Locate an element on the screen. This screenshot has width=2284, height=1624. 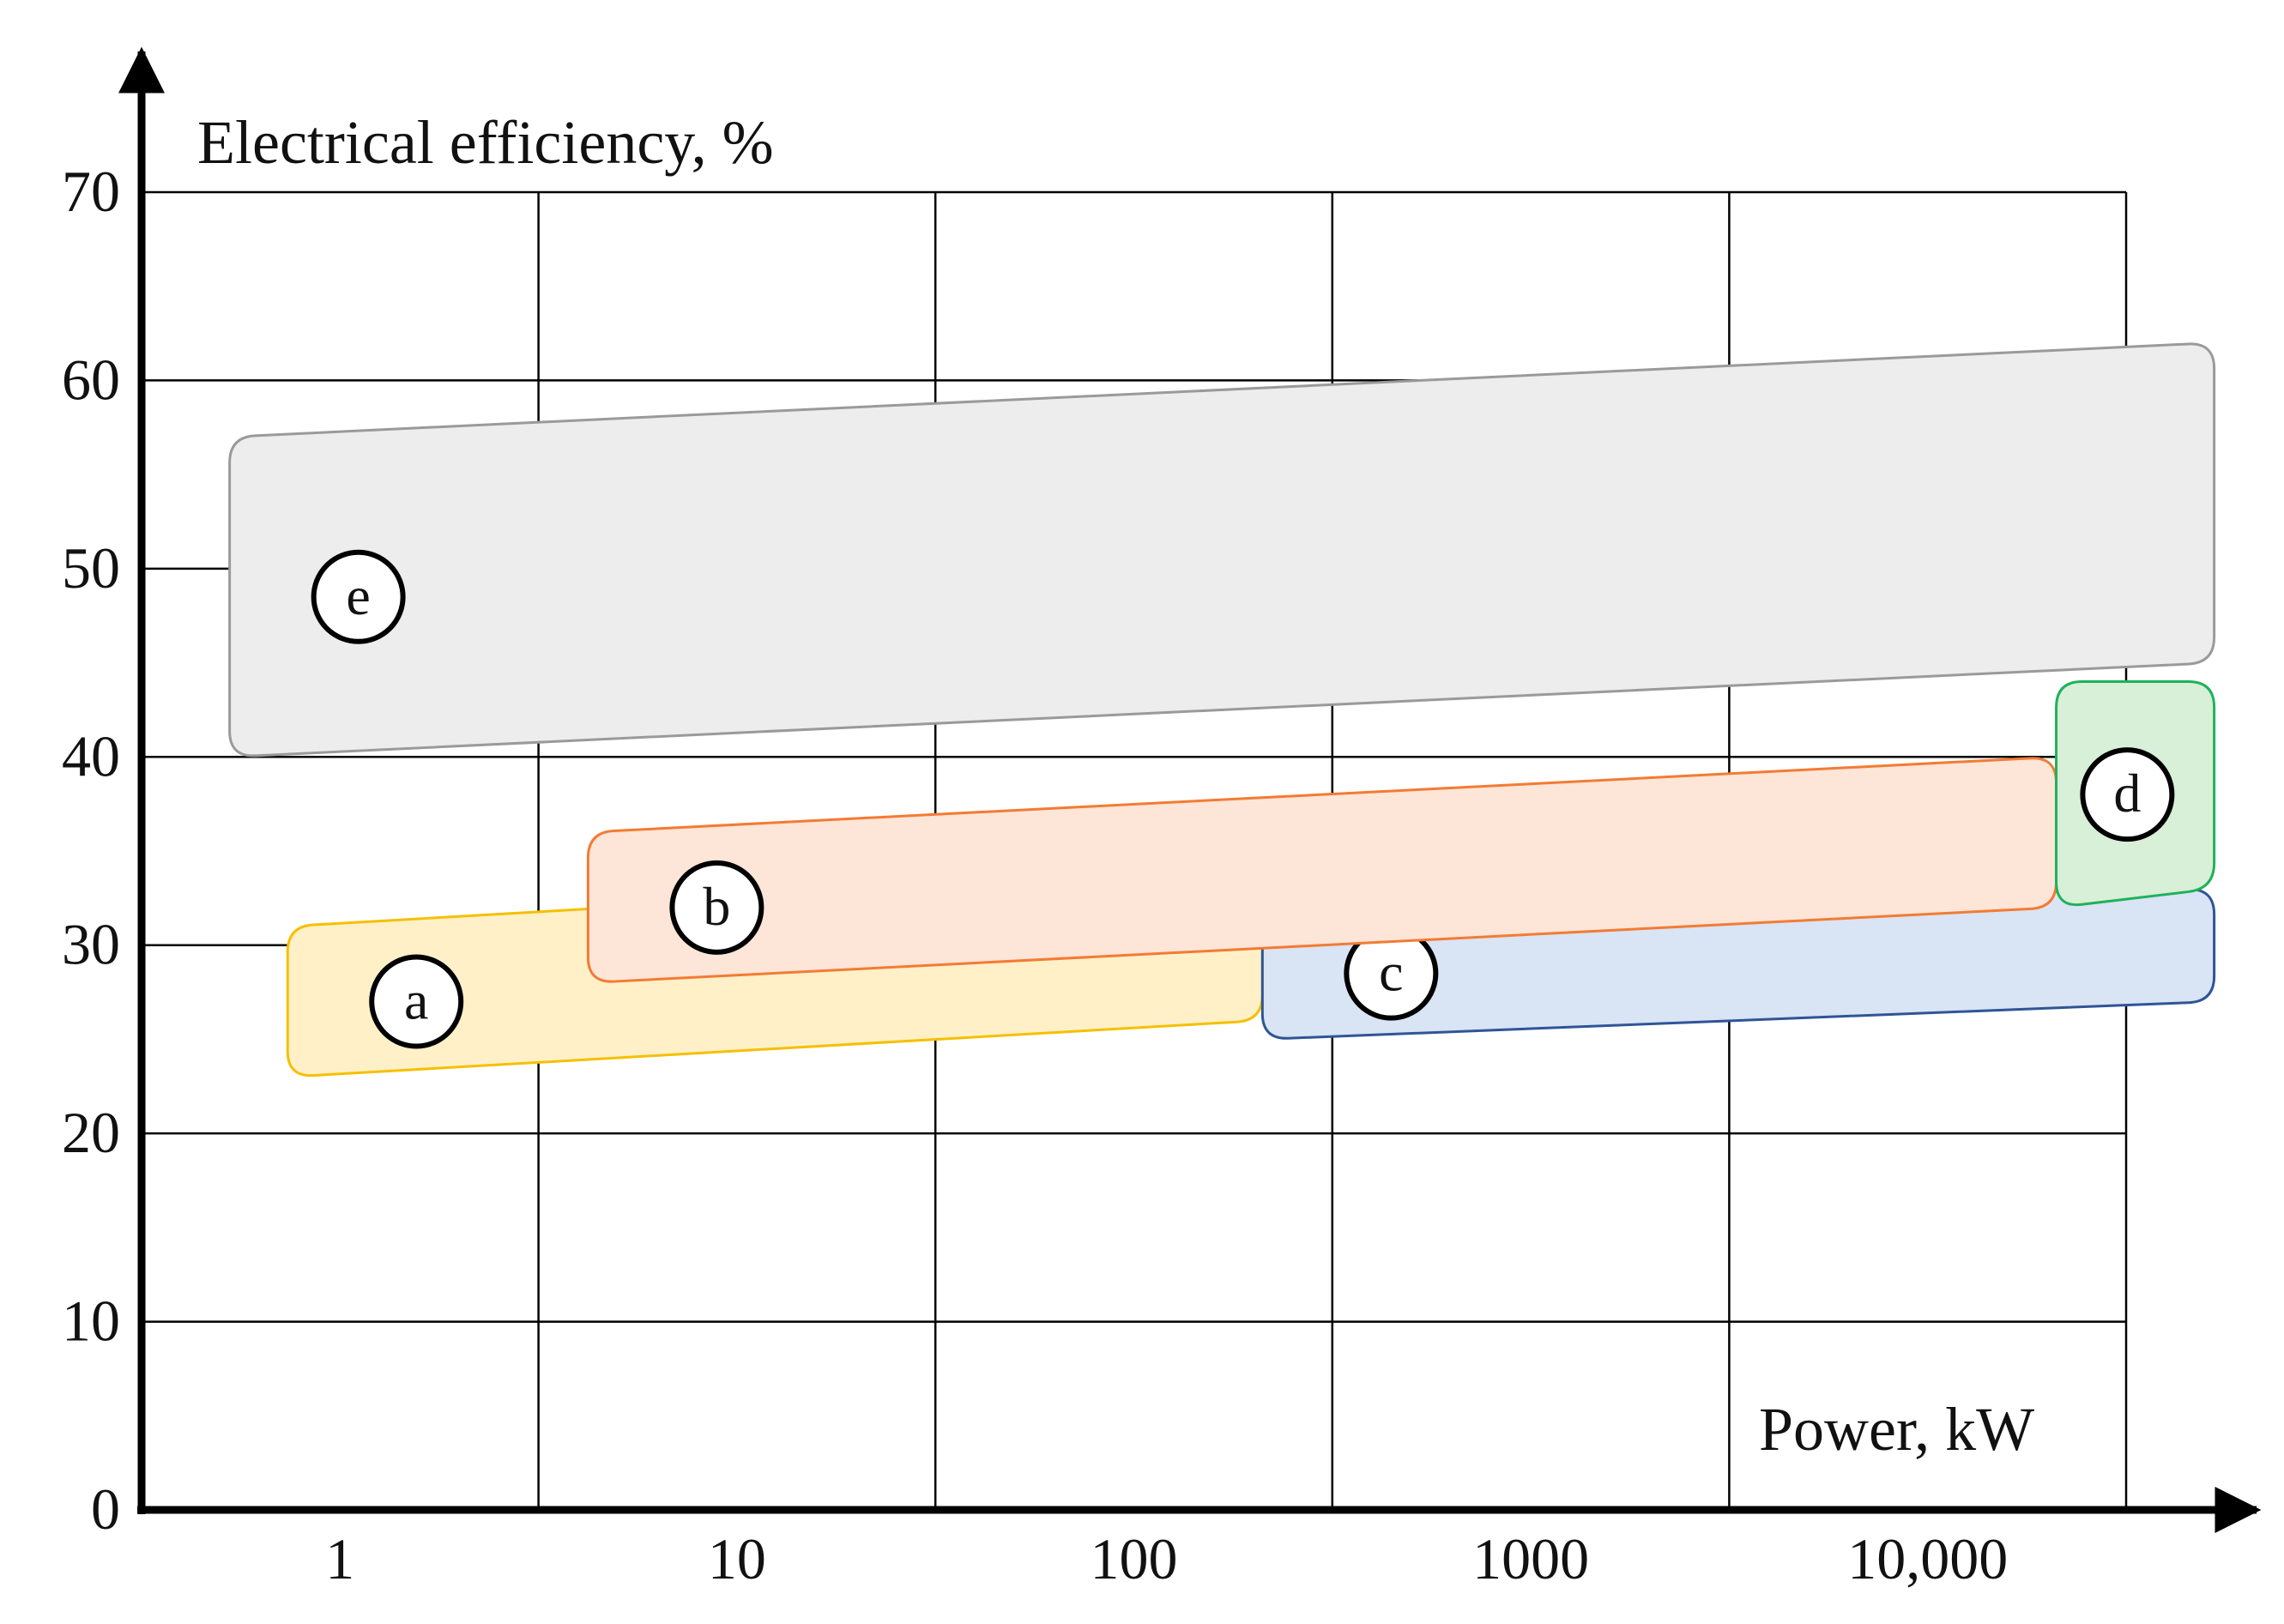
y-tick-label: 60 is located at coordinates (91, 379).